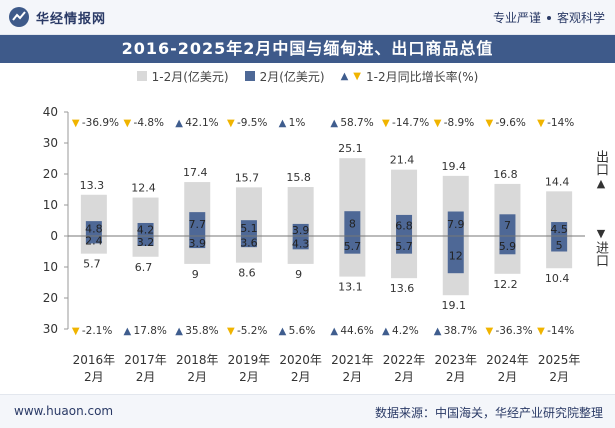  Describe the element at coordinates (252, 123) in the screenshot. I see `export-growth-label: -9.5%` at that location.